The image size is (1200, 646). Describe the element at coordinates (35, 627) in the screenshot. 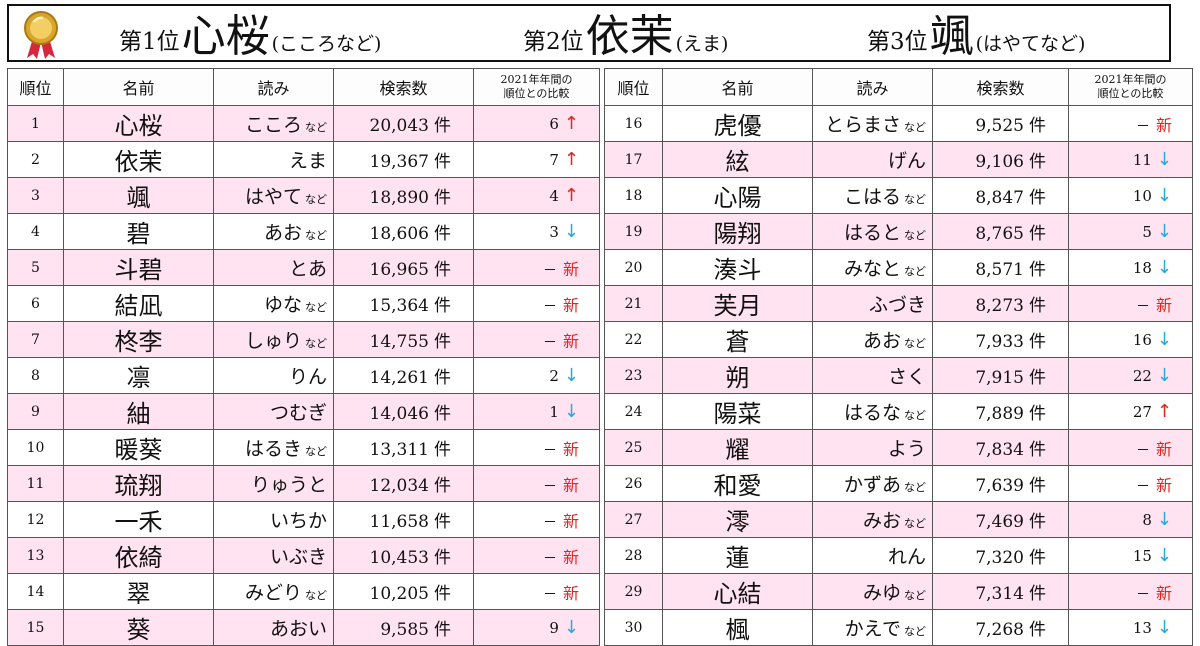

I see `rank-cell: 15` at that location.